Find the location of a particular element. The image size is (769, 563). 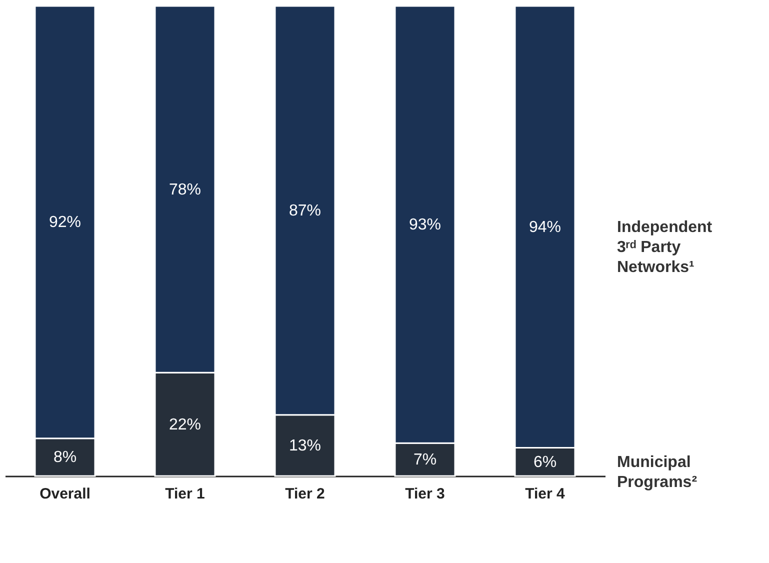

x-tick-label: Tier 2 is located at coordinates (305, 494).